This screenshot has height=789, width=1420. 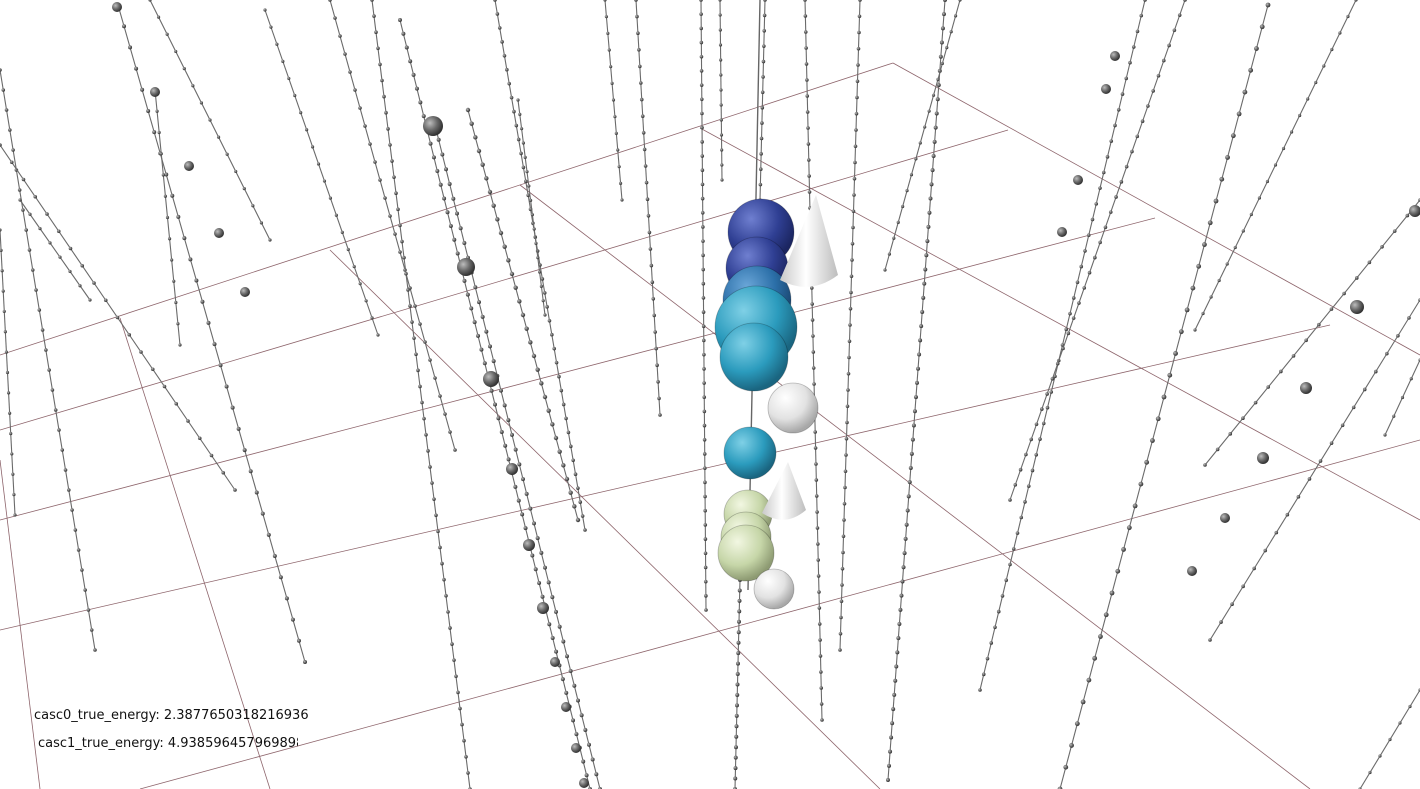 What do you see at coordinates (774, 589) in the screenshot?
I see `energy-sphere` at bounding box center [774, 589].